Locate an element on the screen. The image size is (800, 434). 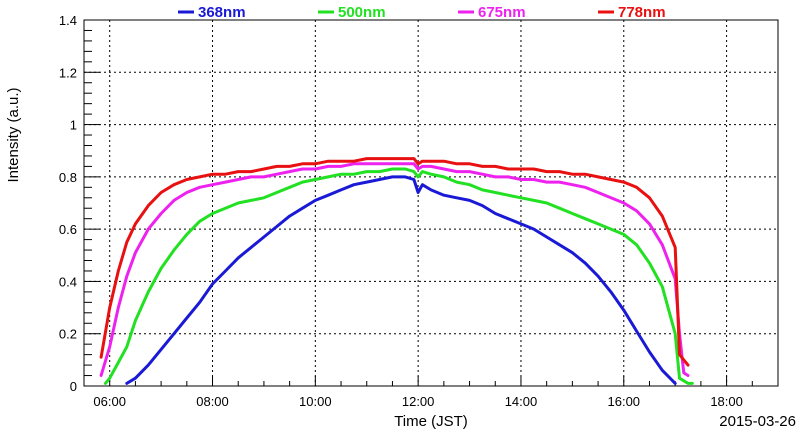
legend-label: 368nm is located at coordinates (222, 12).